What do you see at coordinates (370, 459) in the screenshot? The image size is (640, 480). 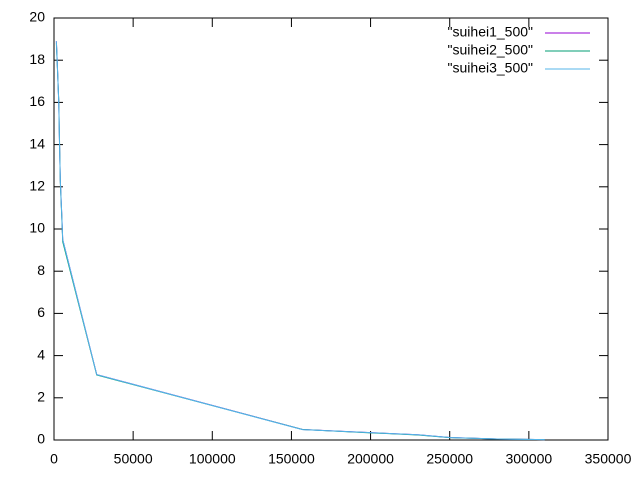 I see `x-tick-label: 200000` at bounding box center [370, 459].